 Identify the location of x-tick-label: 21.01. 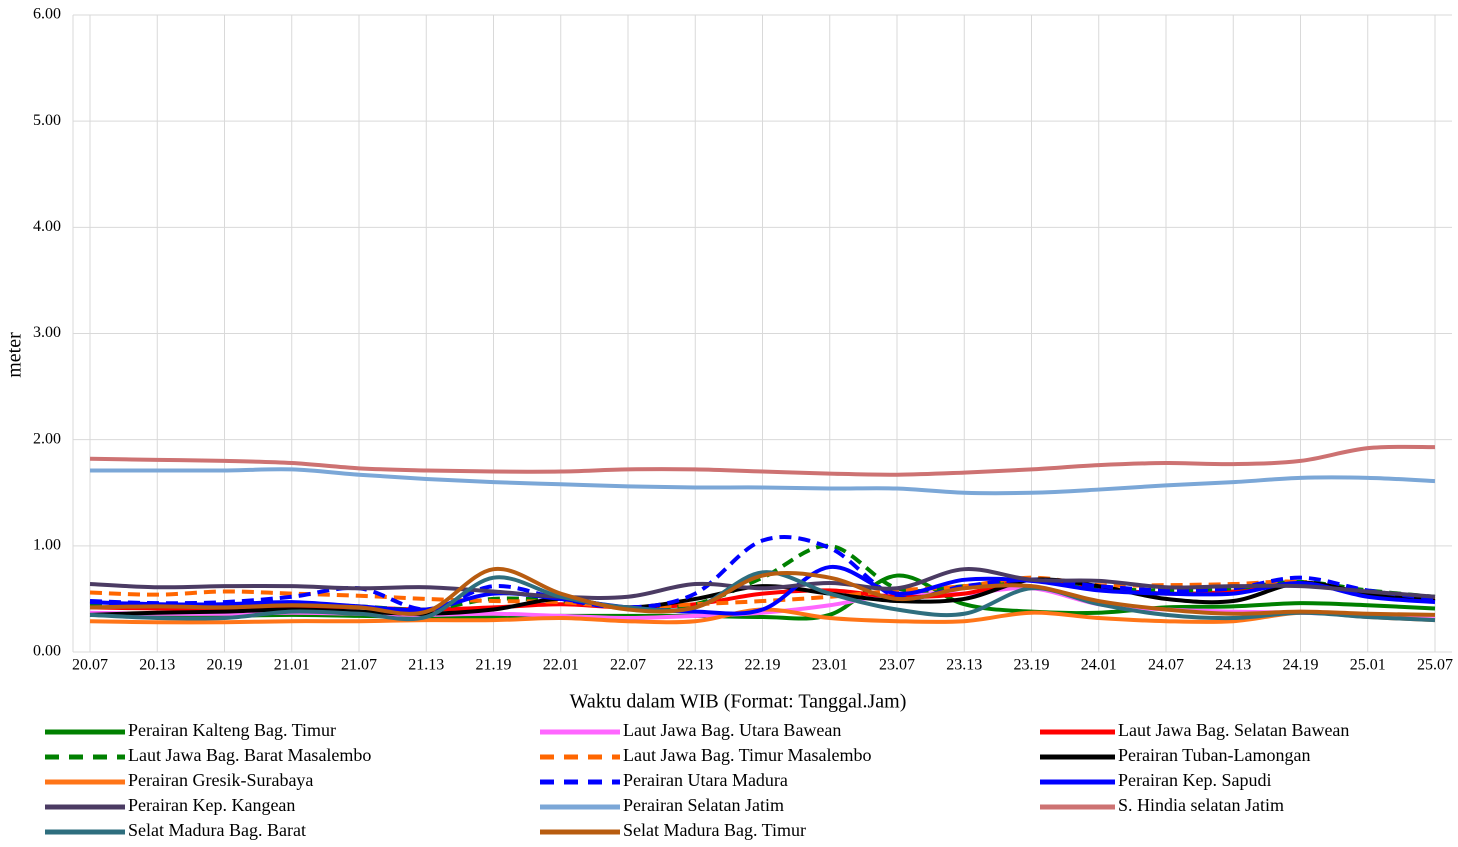
(292, 665).